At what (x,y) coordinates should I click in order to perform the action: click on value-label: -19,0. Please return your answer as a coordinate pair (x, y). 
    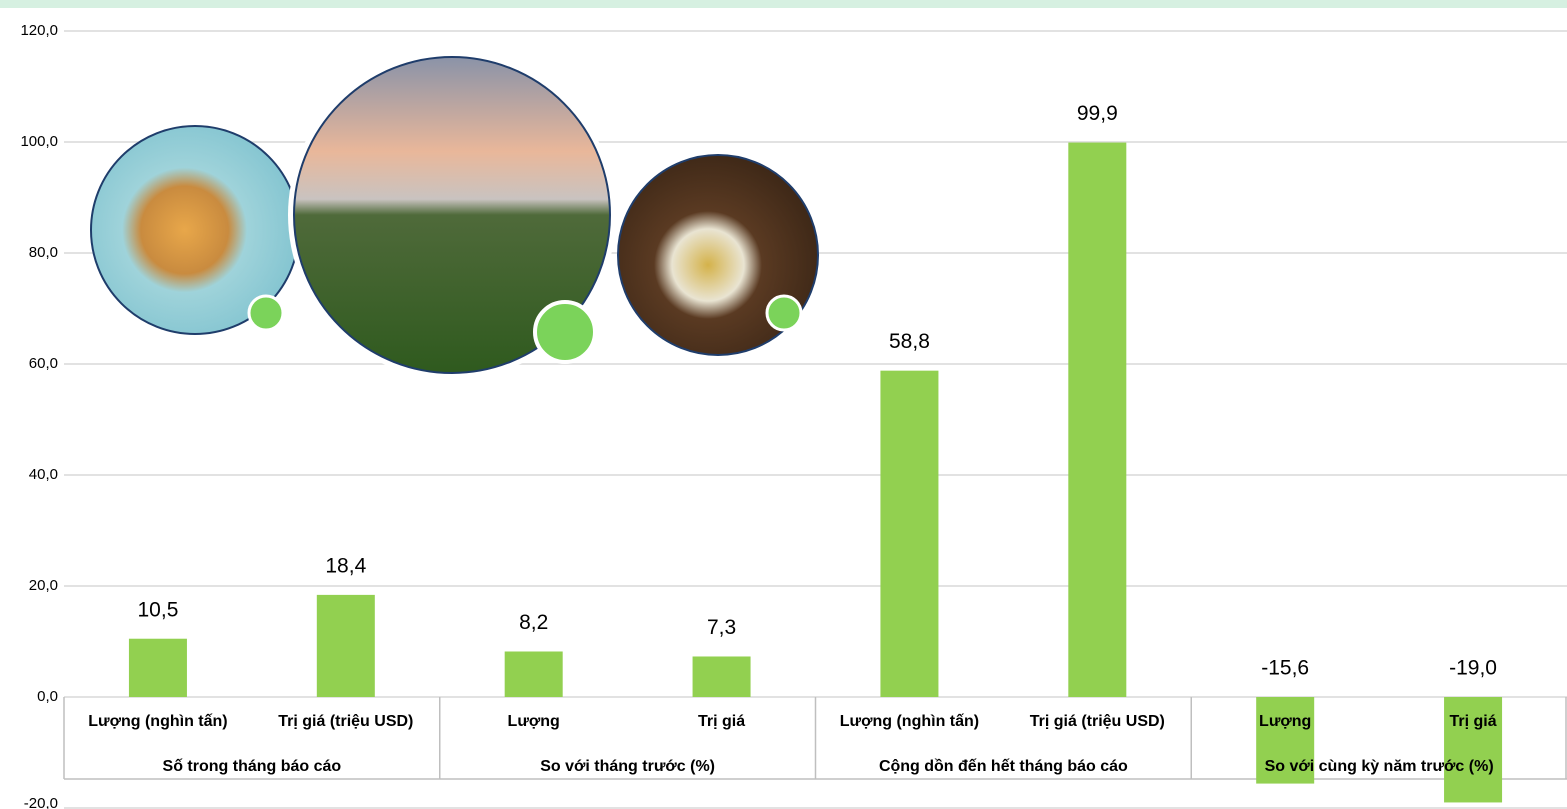
    Looking at the image, I should click on (1473, 668).